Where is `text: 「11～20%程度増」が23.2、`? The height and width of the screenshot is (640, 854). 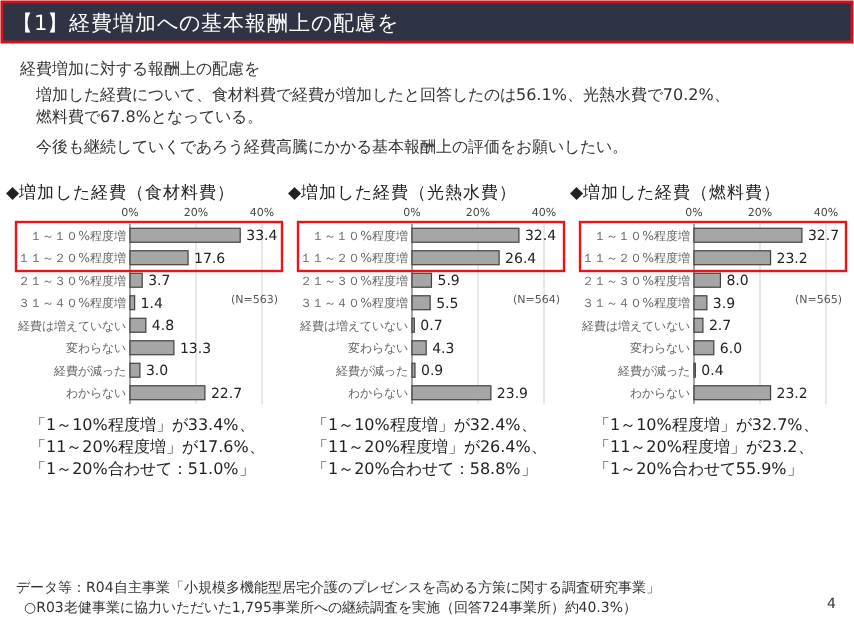 text: 「11～20%程度増」が23.2、 is located at coordinates (704, 447).